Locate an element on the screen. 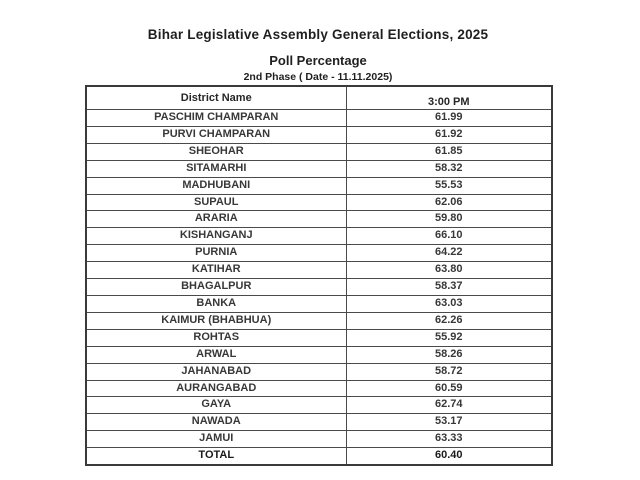 Image resolution: width=640 pixels, height=480 pixels. table-row: PURNIA 64.22 is located at coordinates (319, 253).